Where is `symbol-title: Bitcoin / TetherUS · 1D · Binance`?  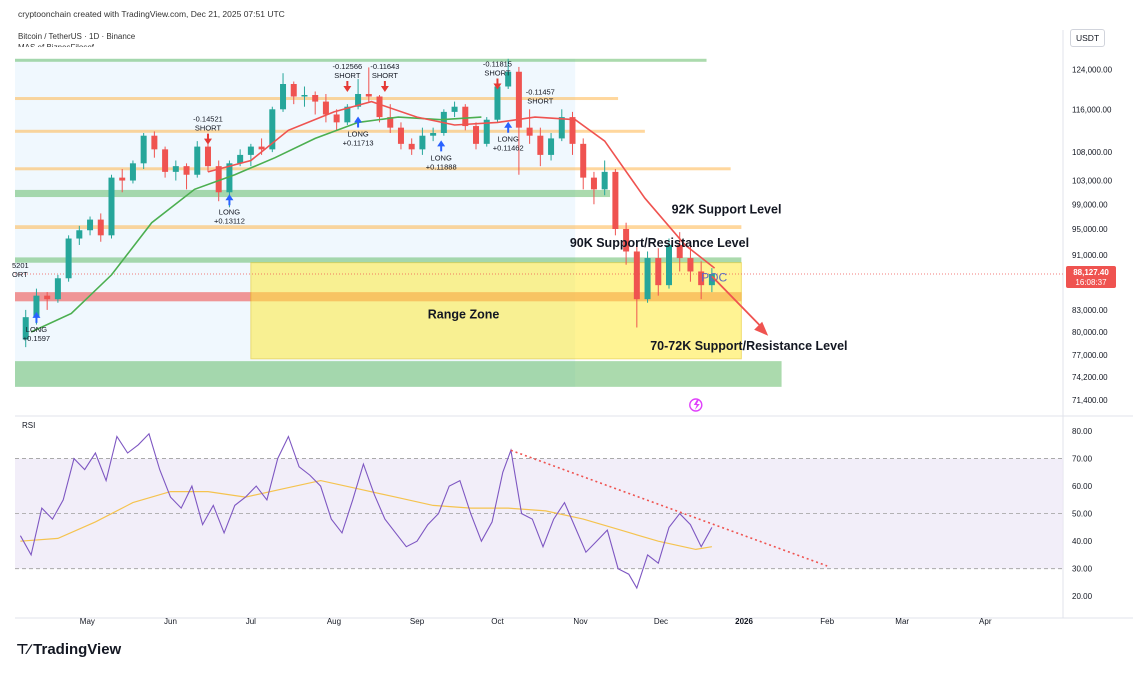 symbol-title: Bitcoin / TetherUS · 1D · Binance is located at coordinates (77, 36).